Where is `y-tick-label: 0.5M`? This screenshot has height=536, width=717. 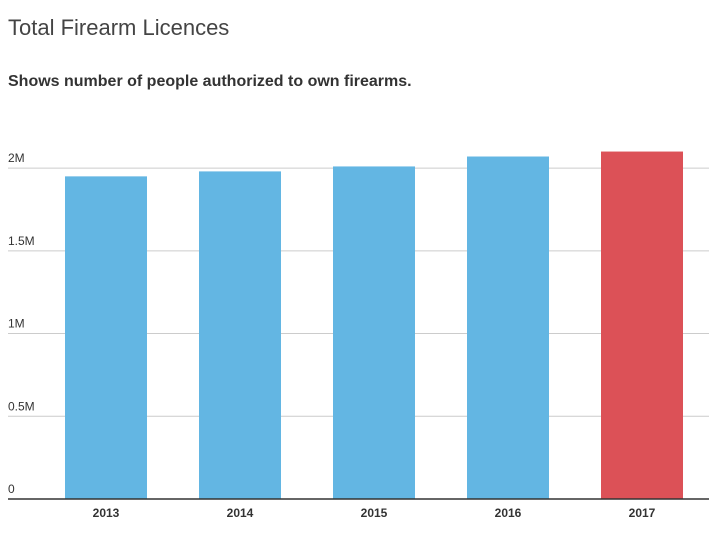 y-tick-label: 0.5M is located at coordinates (21, 406).